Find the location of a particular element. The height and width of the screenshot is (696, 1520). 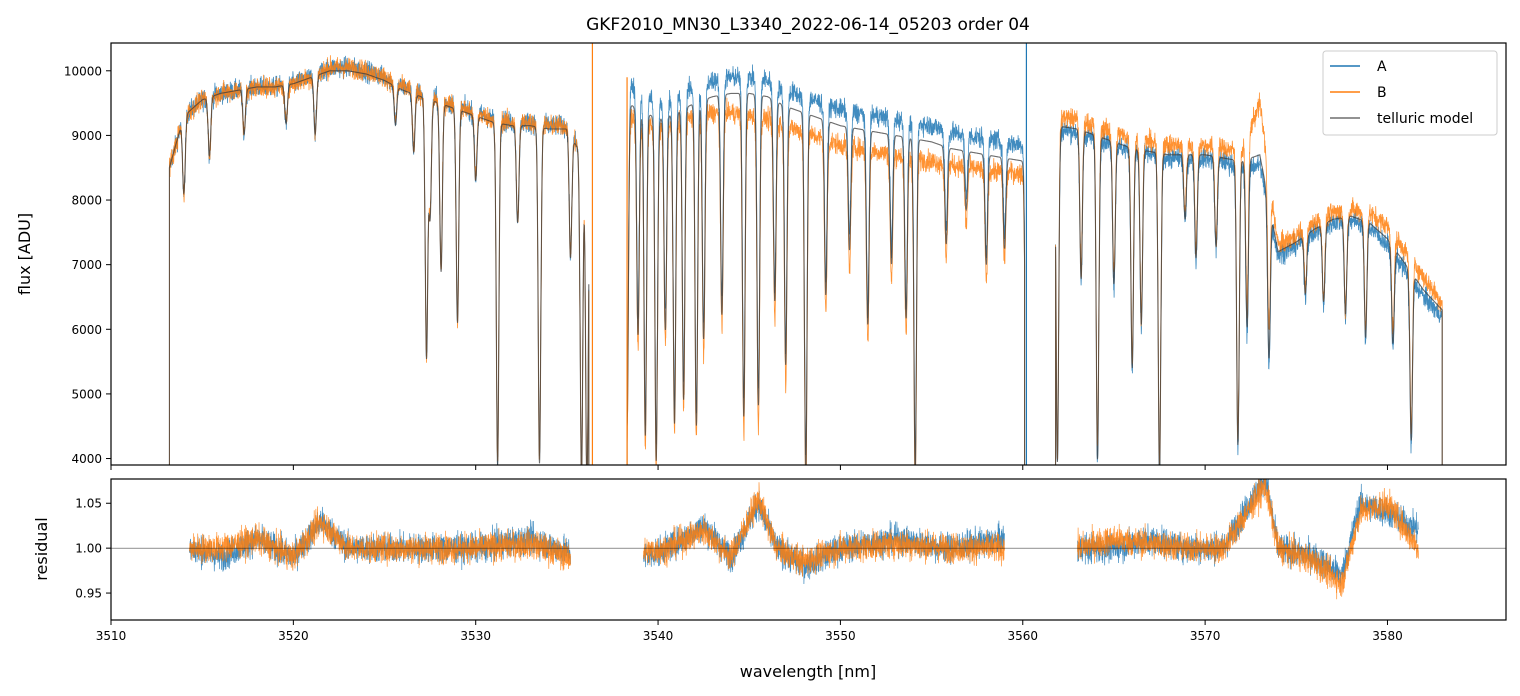

bottom-y-axis-label: residual is located at coordinates (41, 548).